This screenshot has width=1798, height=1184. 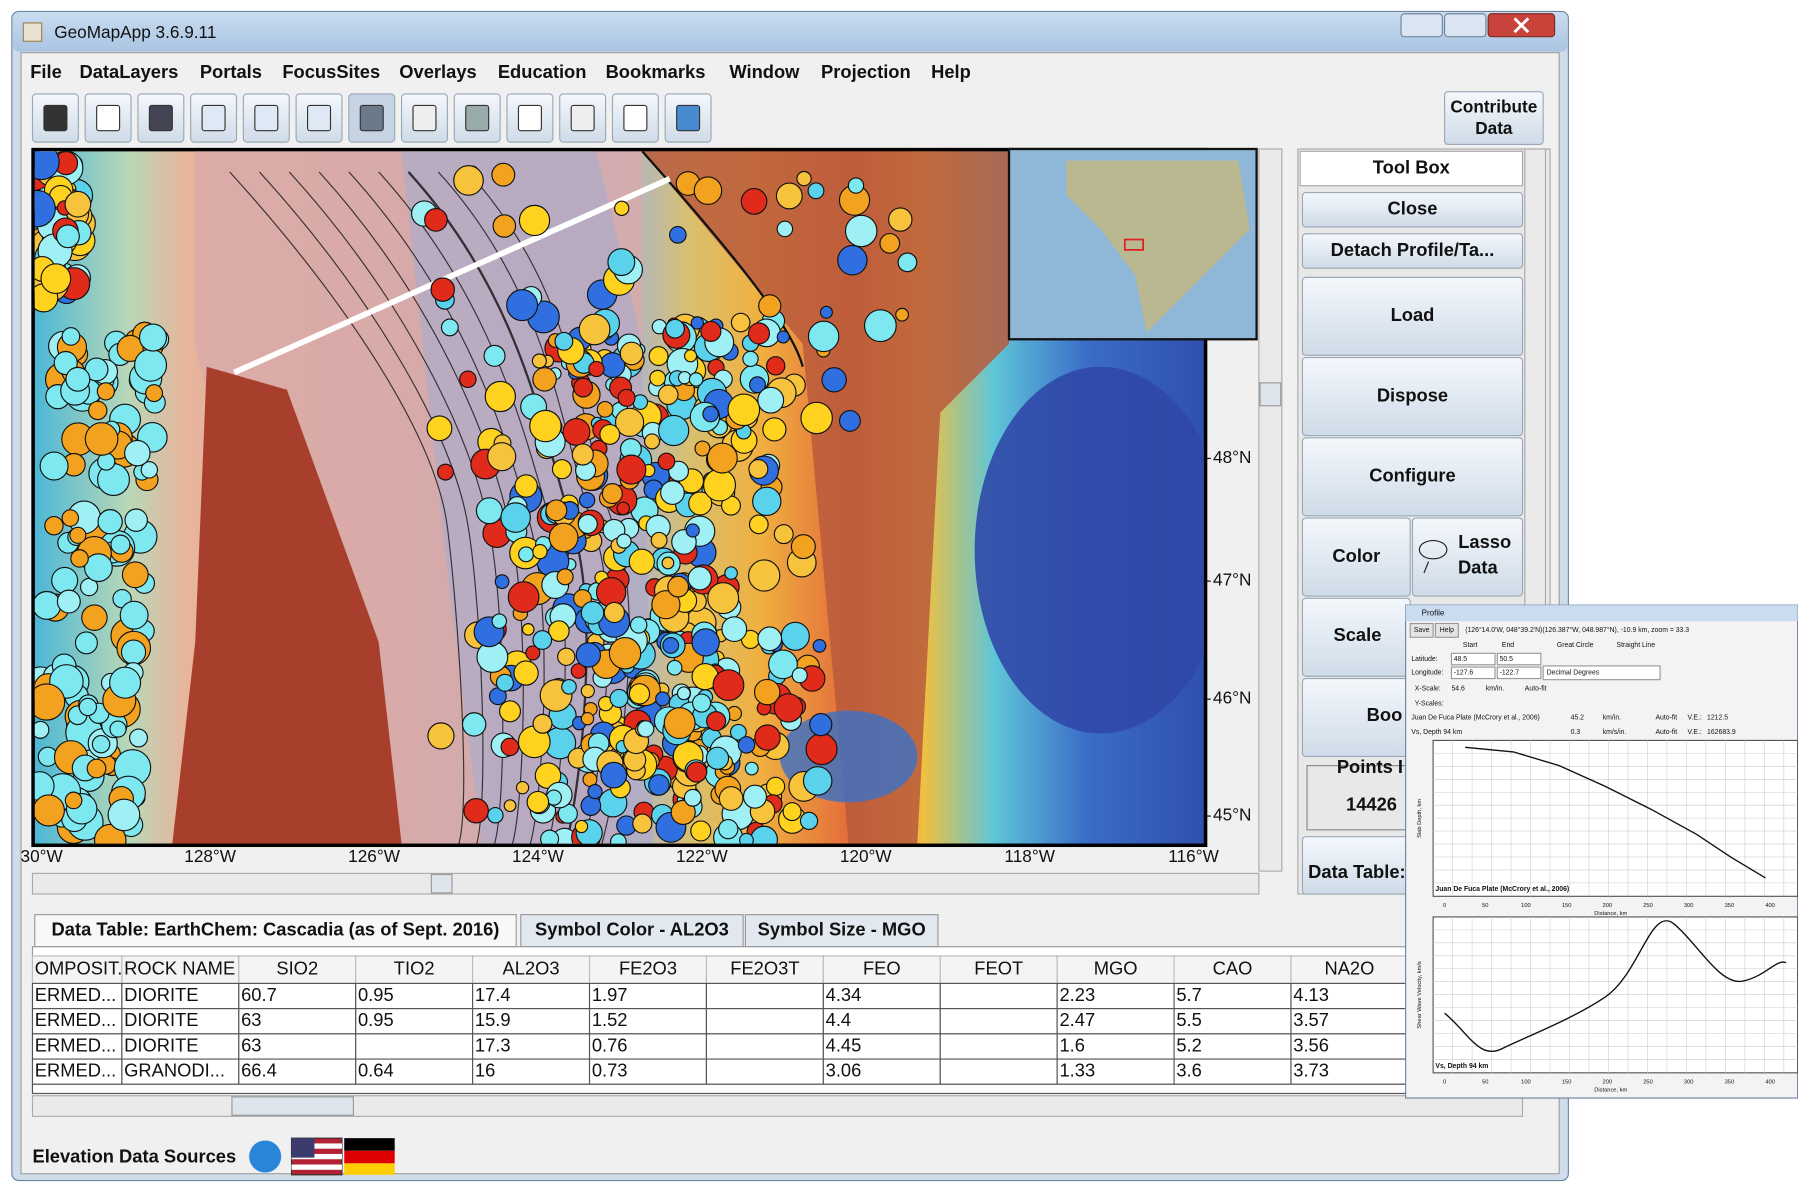 I want to click on menu-item: Bookmarks, so click(x=656, y=71).